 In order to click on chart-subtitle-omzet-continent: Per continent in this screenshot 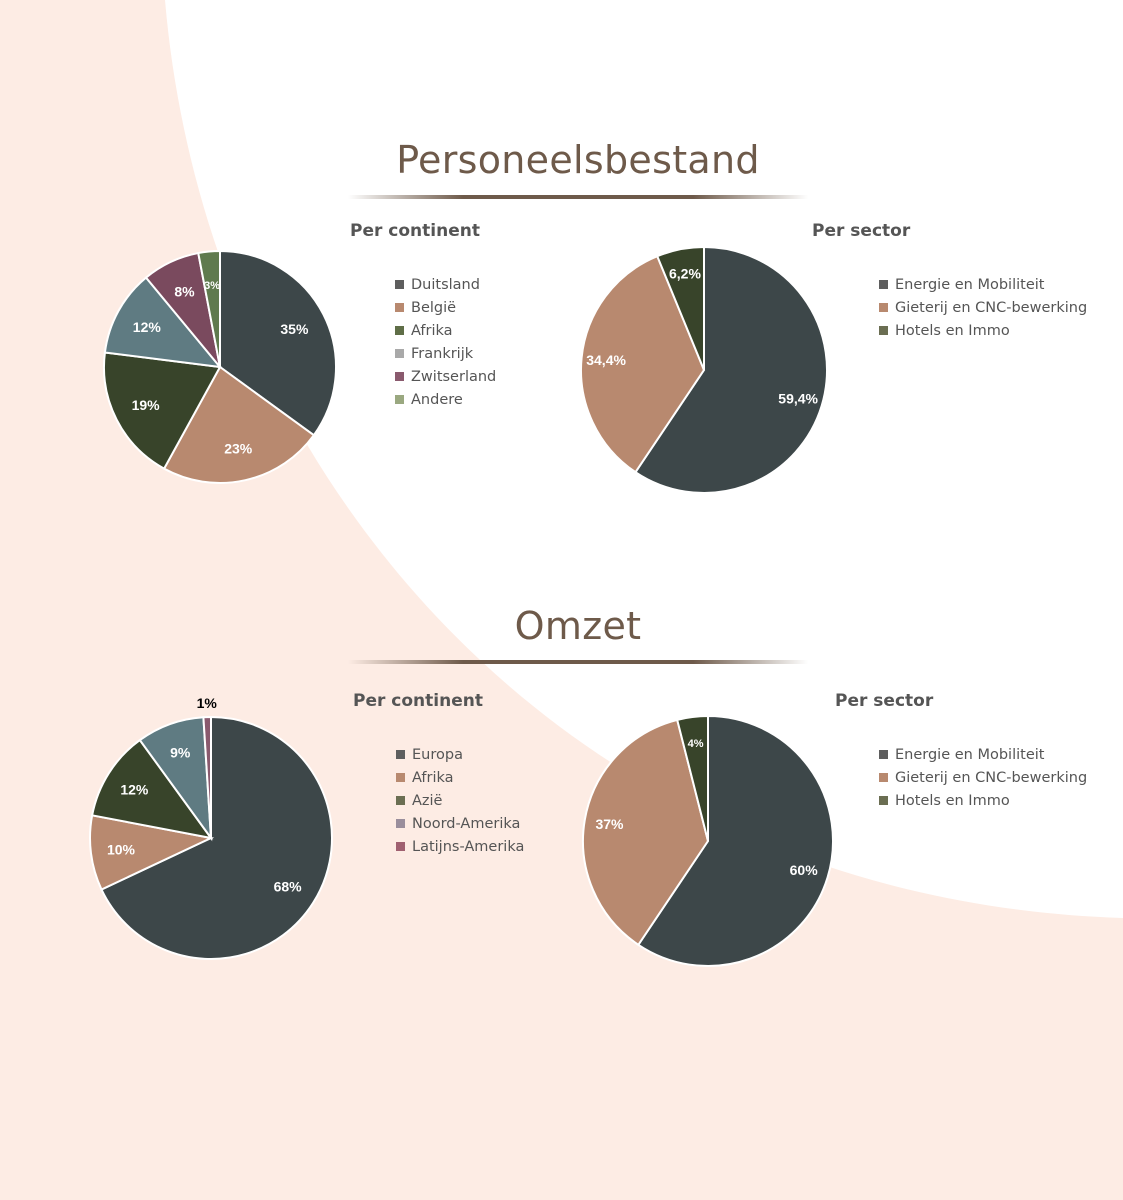, I will do `click(418, 701)`.